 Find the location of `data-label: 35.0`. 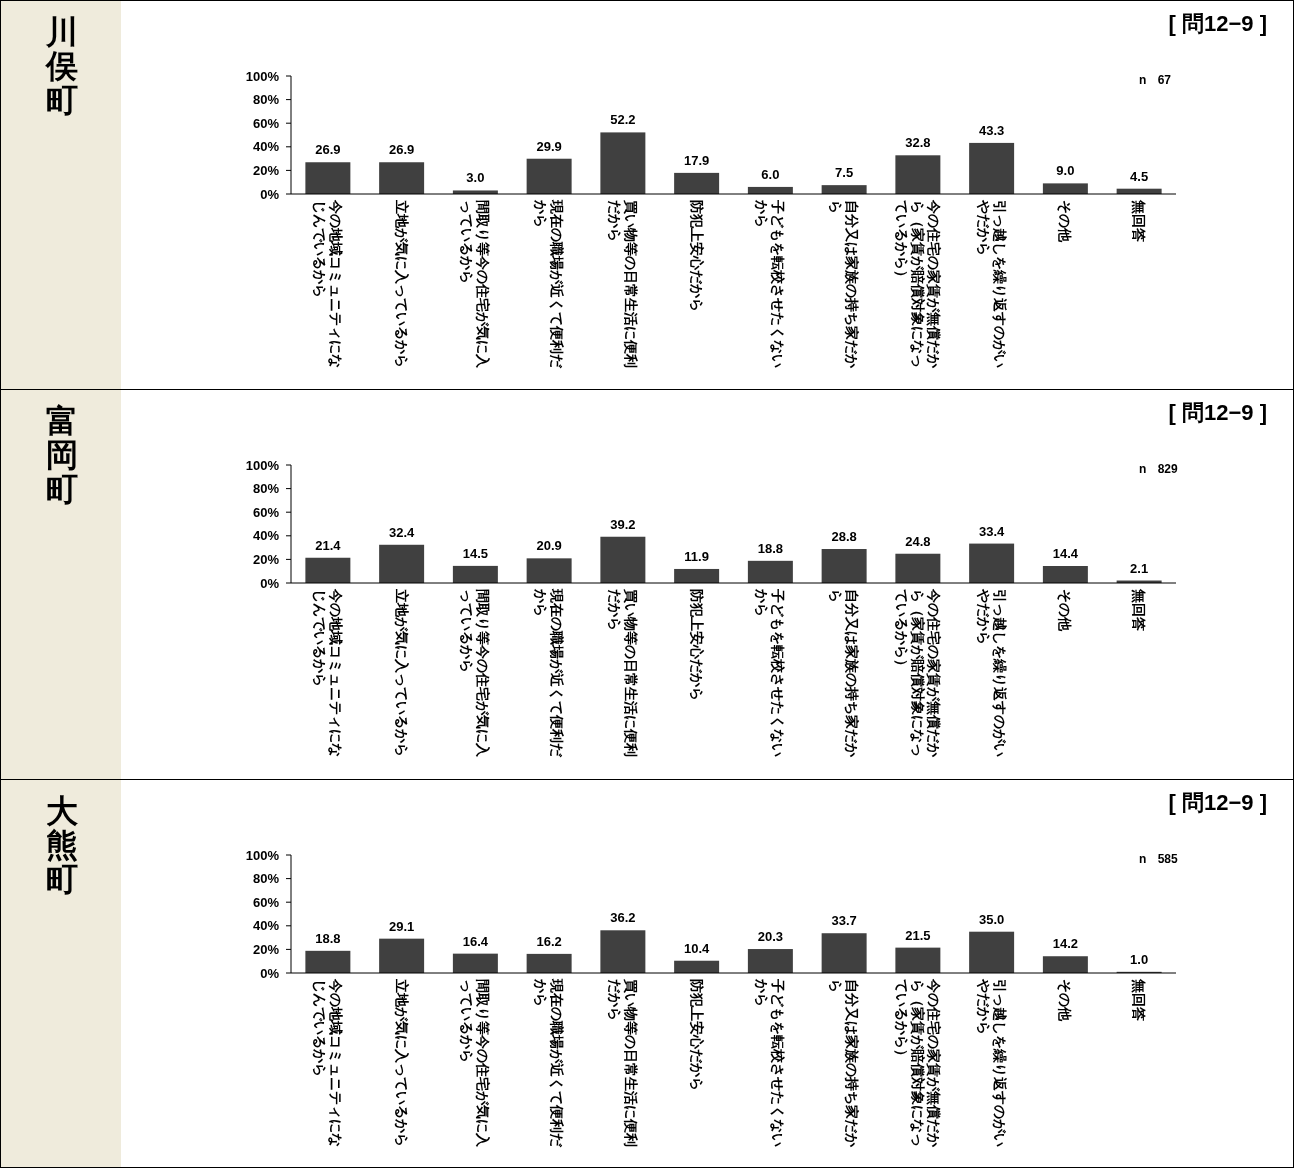

data-label: 35.0 is located at coordinates (991, 919).